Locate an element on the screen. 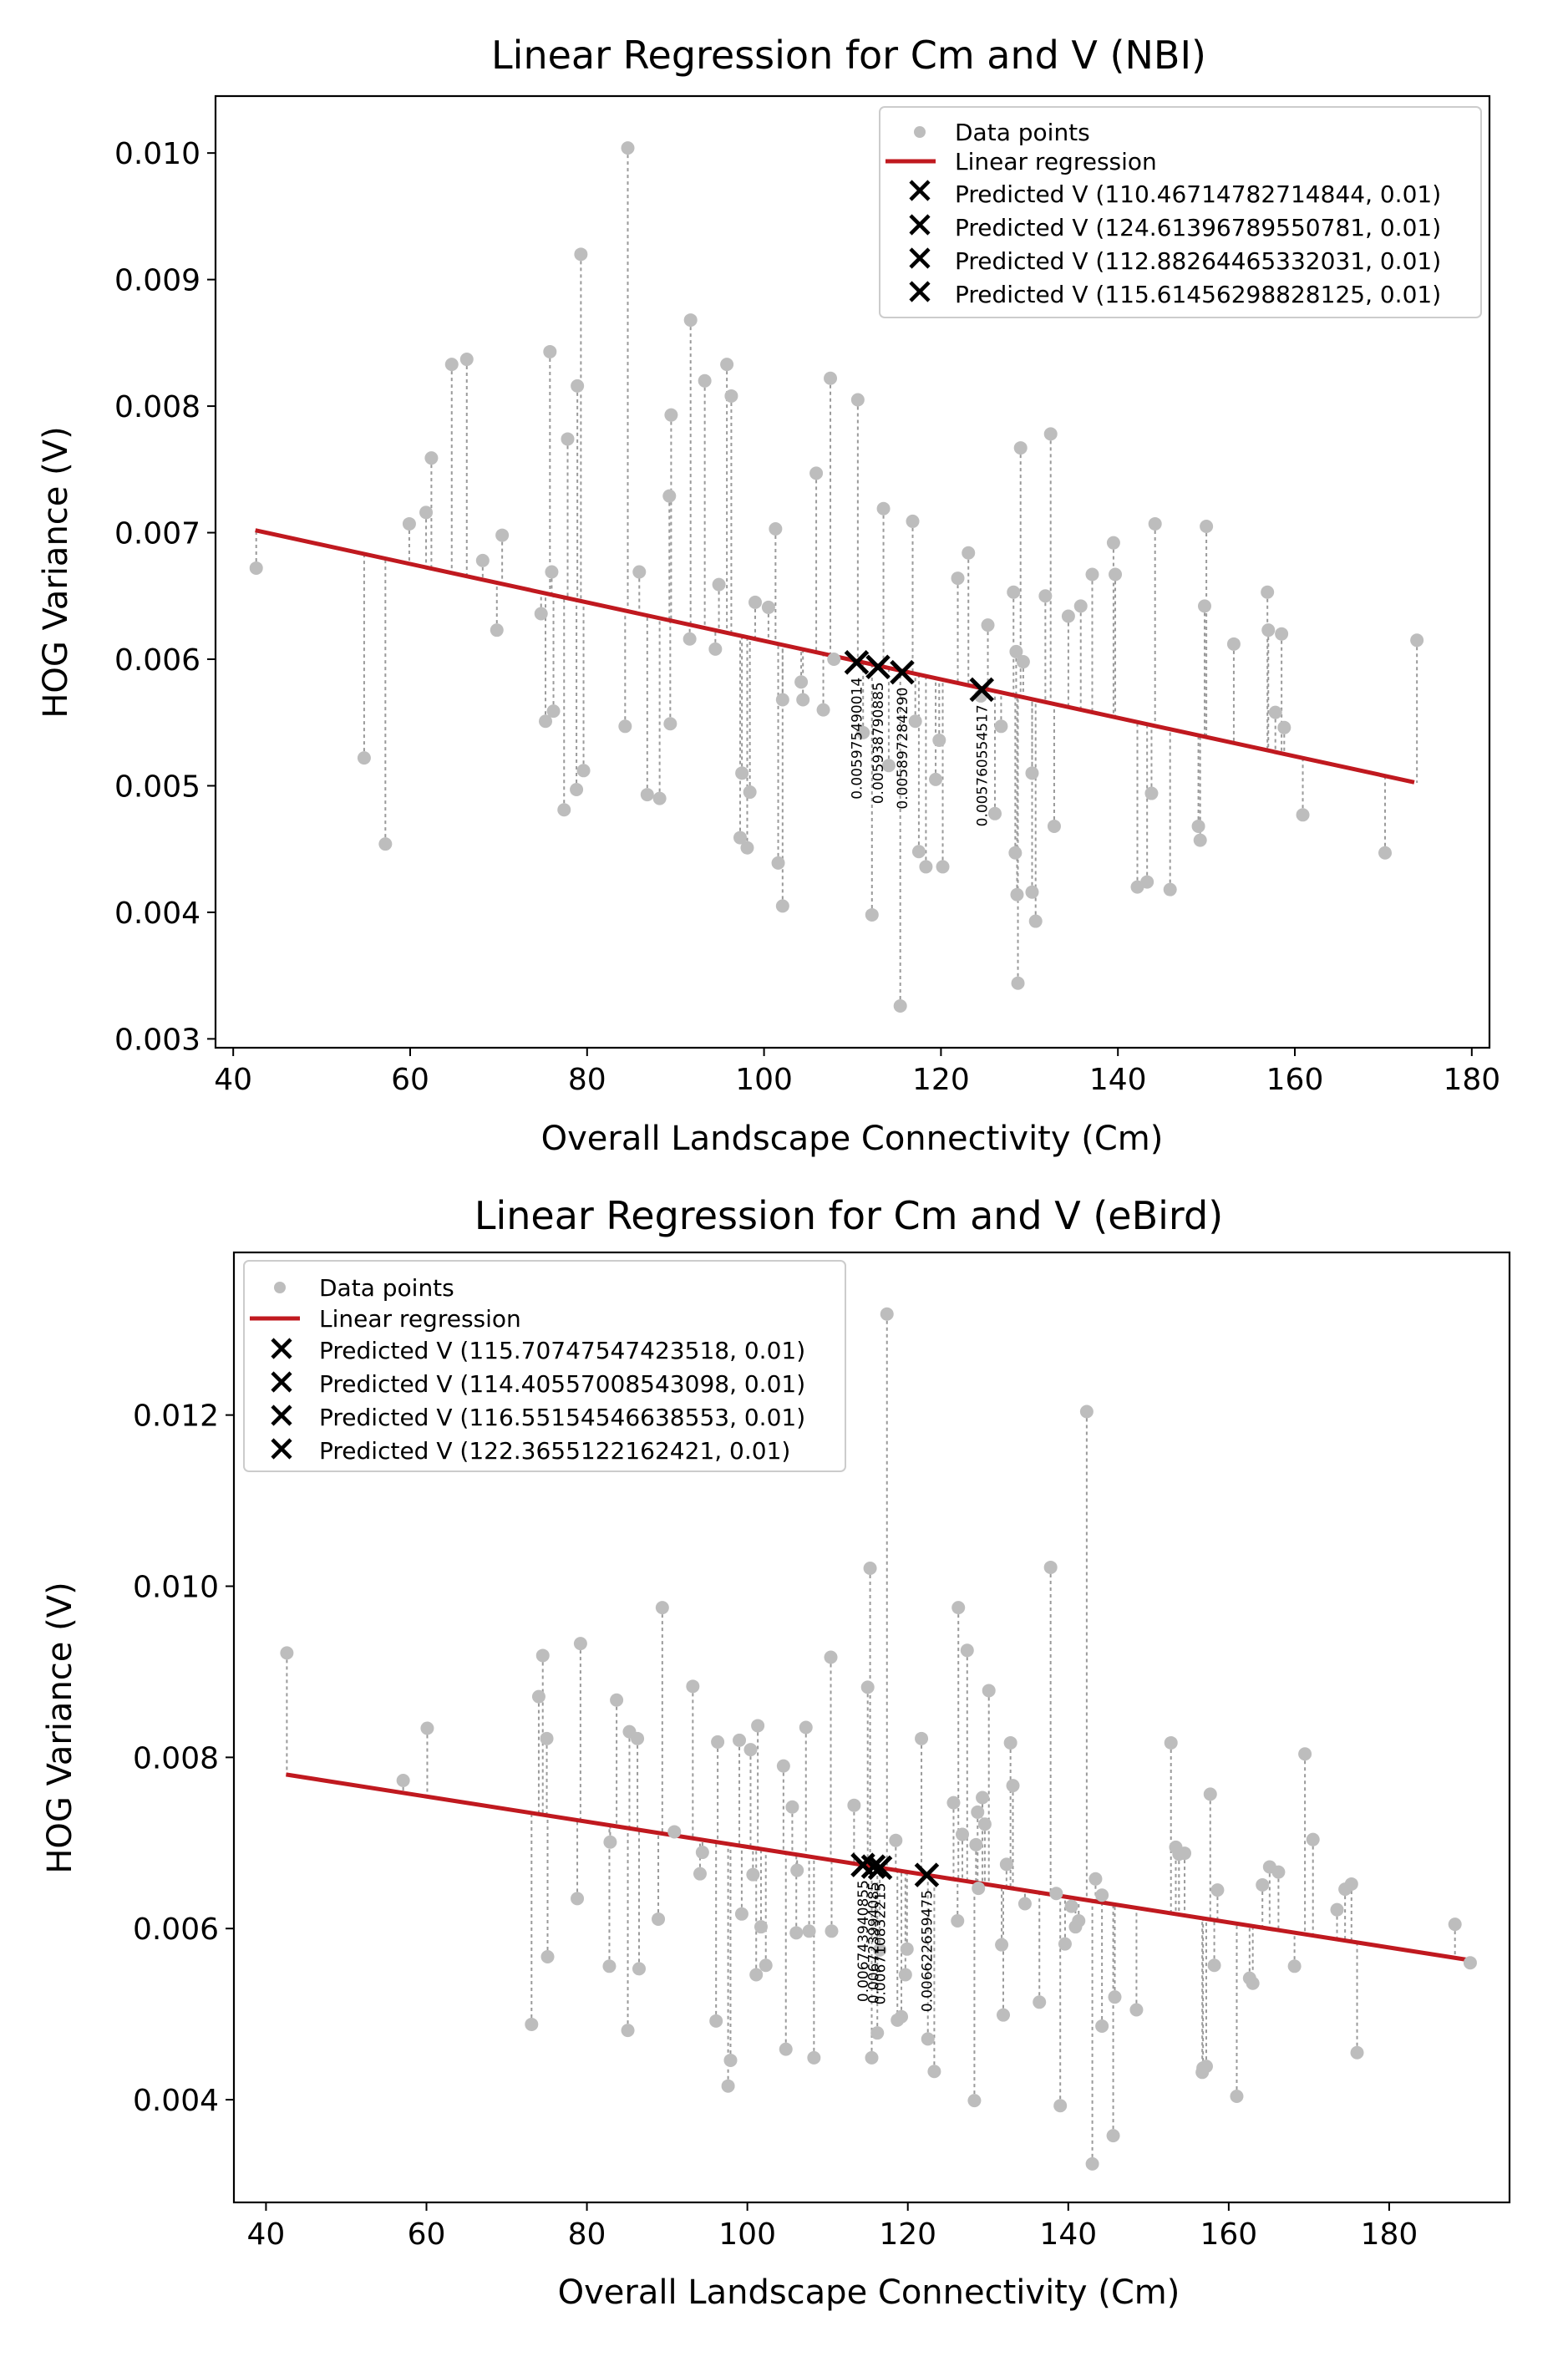  x-tick-label: 160 is located at coordinates (1295, 1080).